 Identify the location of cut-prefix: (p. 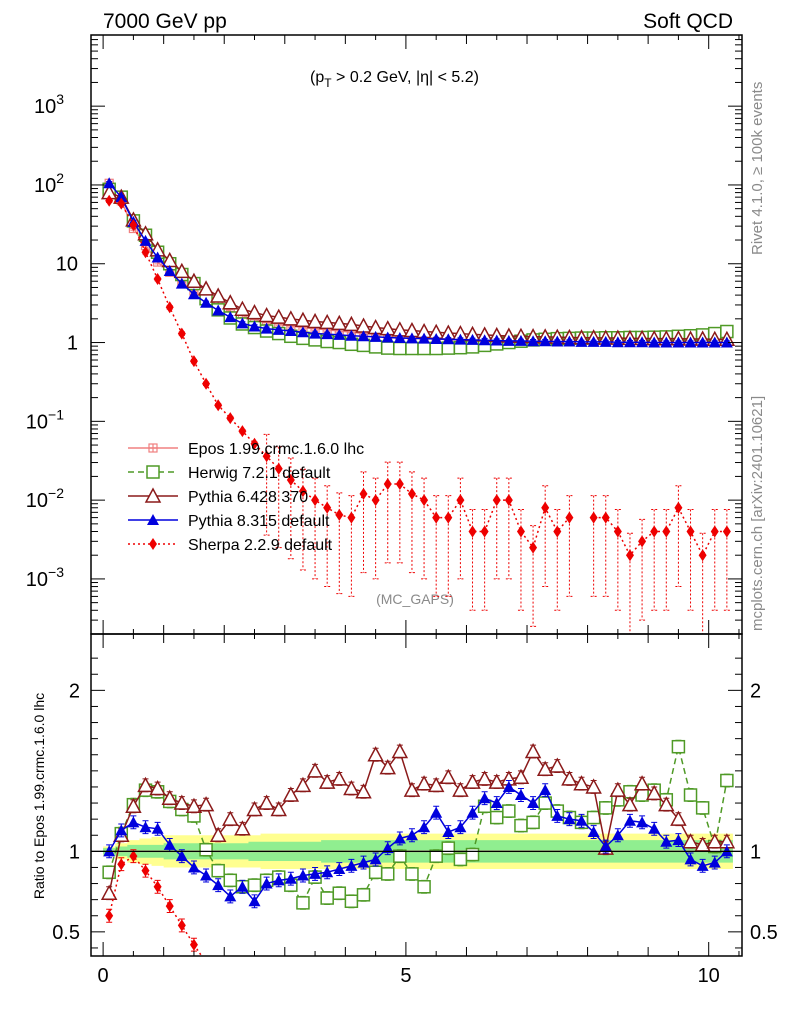
(317, 77).